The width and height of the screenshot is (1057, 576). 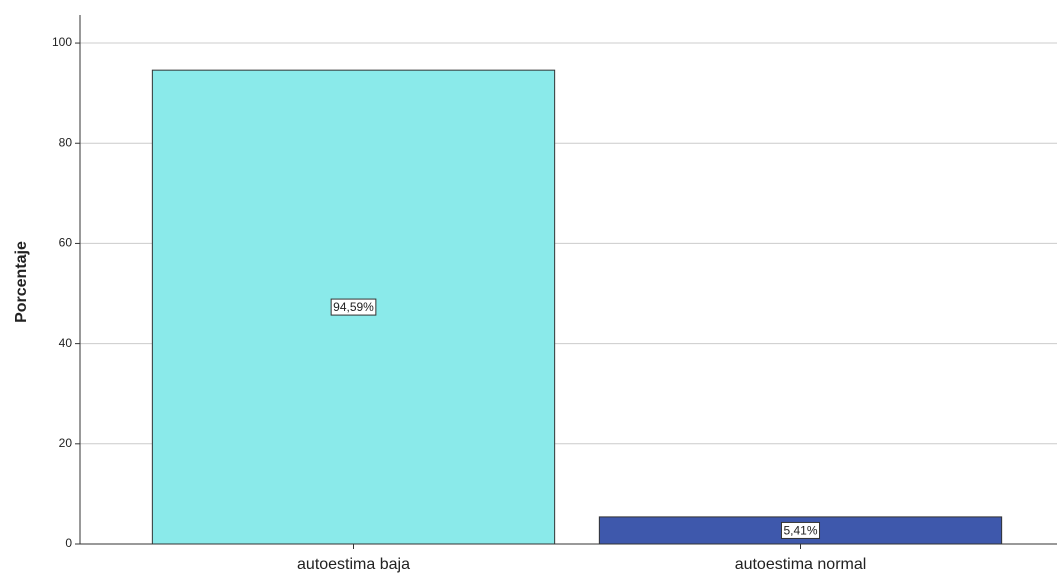 What do you see at coordinates (66, 243) in the screenshot?
I see `y-tick-label: 60` at bounding box center [66, 243].